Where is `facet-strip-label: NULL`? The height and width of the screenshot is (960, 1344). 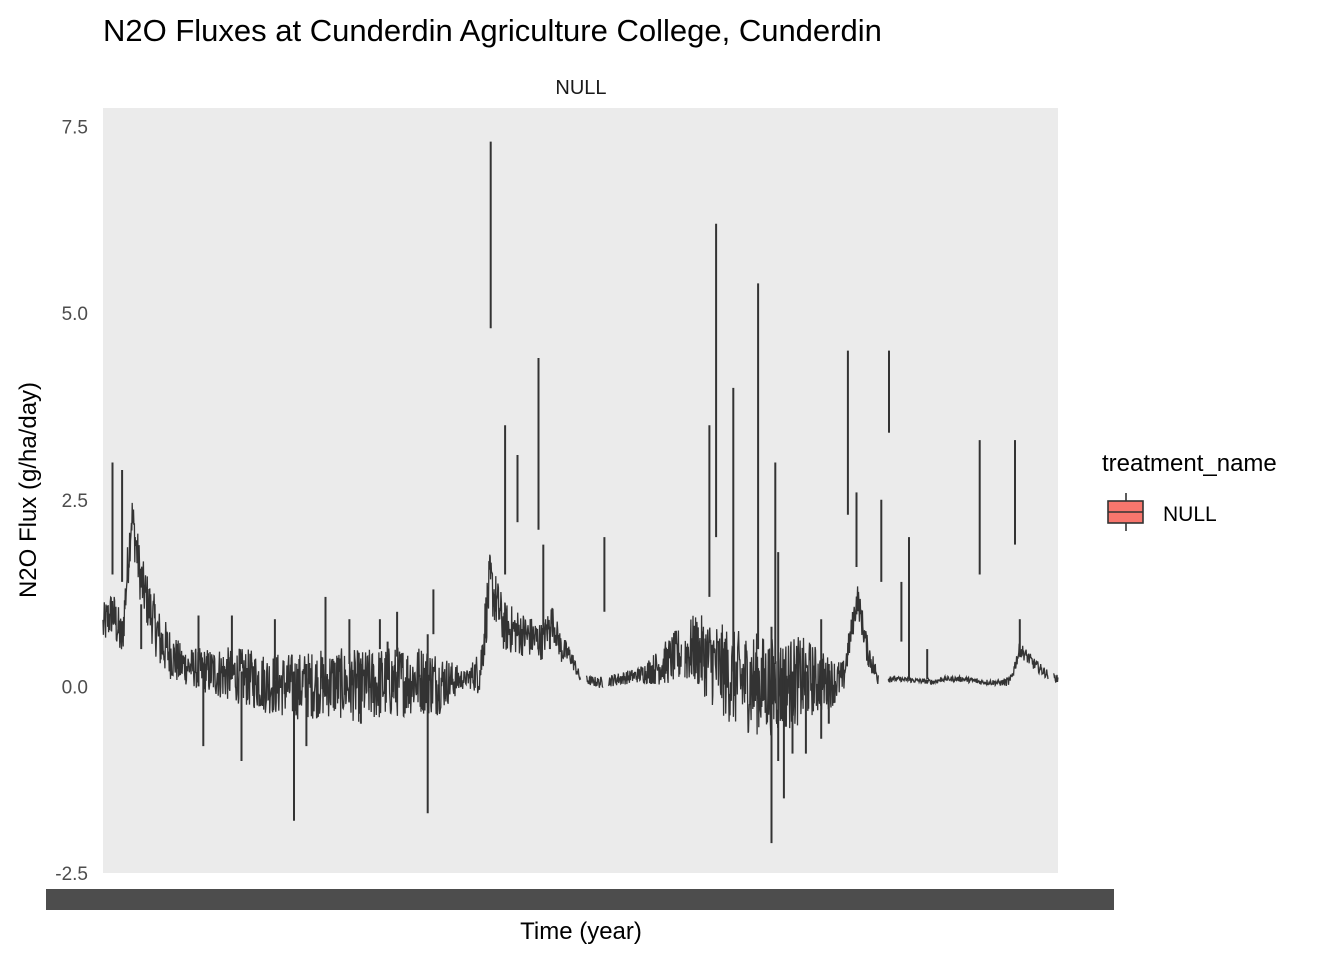 facet-strip-label: NULL is located at coordinates (580, 88).